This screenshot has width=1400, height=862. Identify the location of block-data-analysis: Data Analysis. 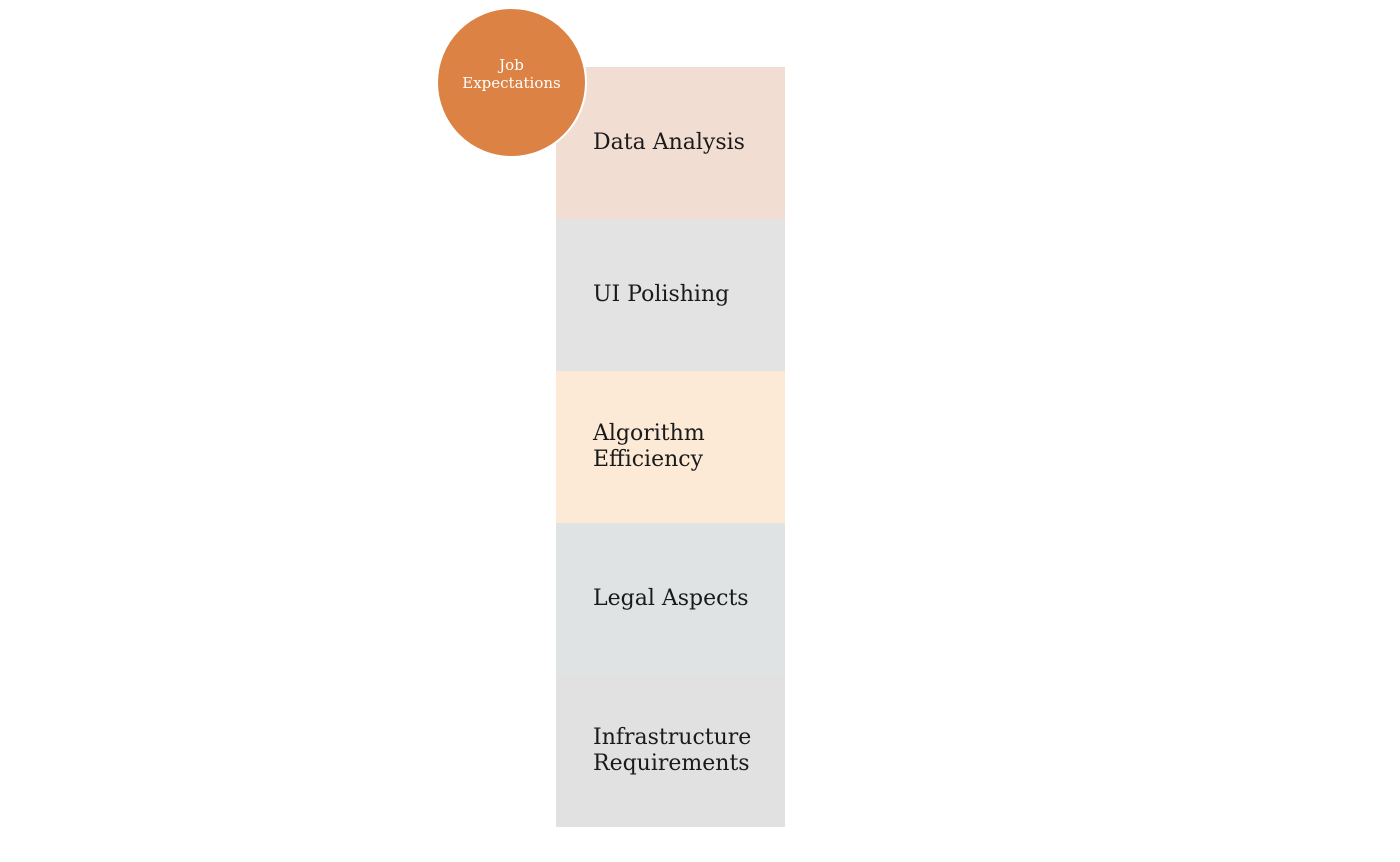
(670, 143).